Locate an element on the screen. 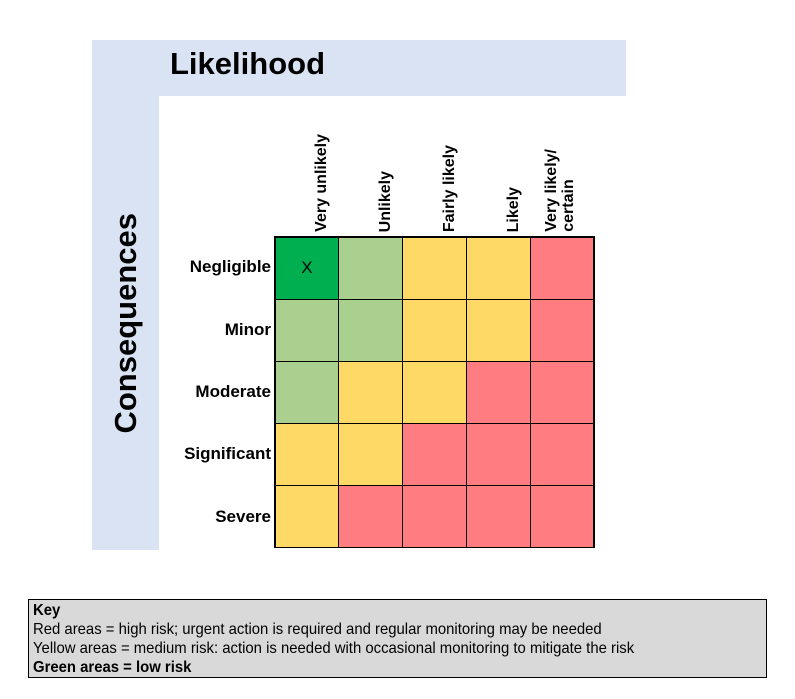 This screenshot has width=795, height=699. key-heading: Key is located at coordinates (47, 610).